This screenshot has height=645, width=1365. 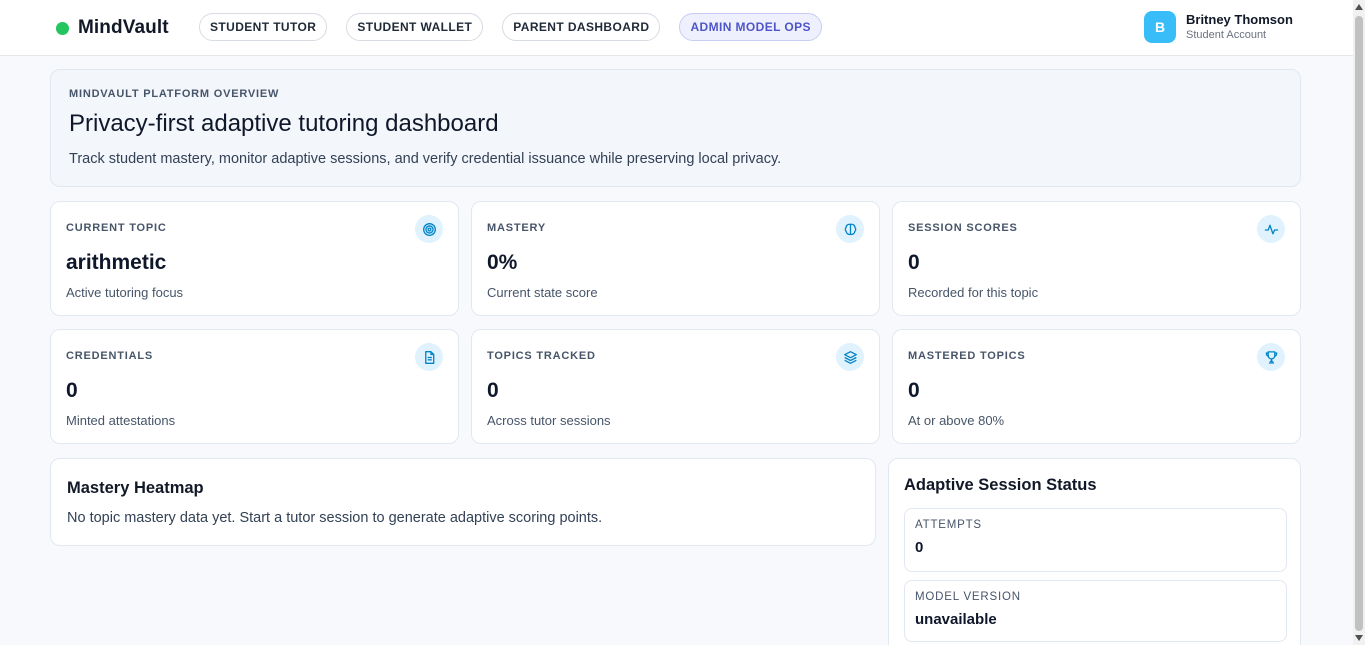 What do you see at coordinates (116, 228) in the screenshot?
I see `stat-label: CURRENT TOPIC` at bounding box center [116, 228].